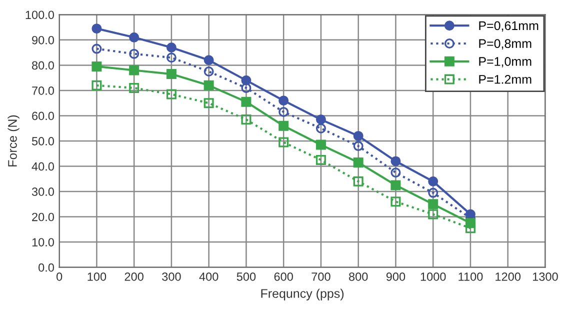 This screenshot has height=326, width=565. Describe the element at coordinates (14, 140) in the screenshot. I see `y-axis-title: Force (N)` at that location.